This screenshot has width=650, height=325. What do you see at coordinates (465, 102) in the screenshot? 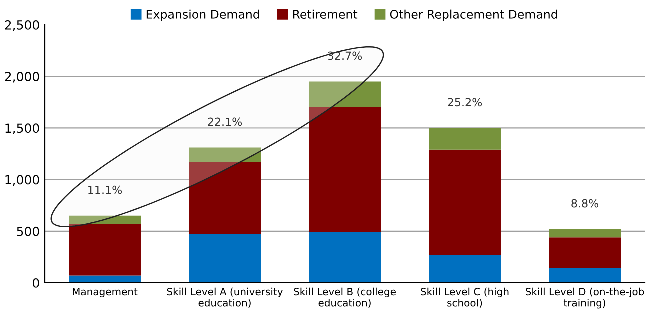
I see `annotation: 25.2%` at bounding box center [465, 102].